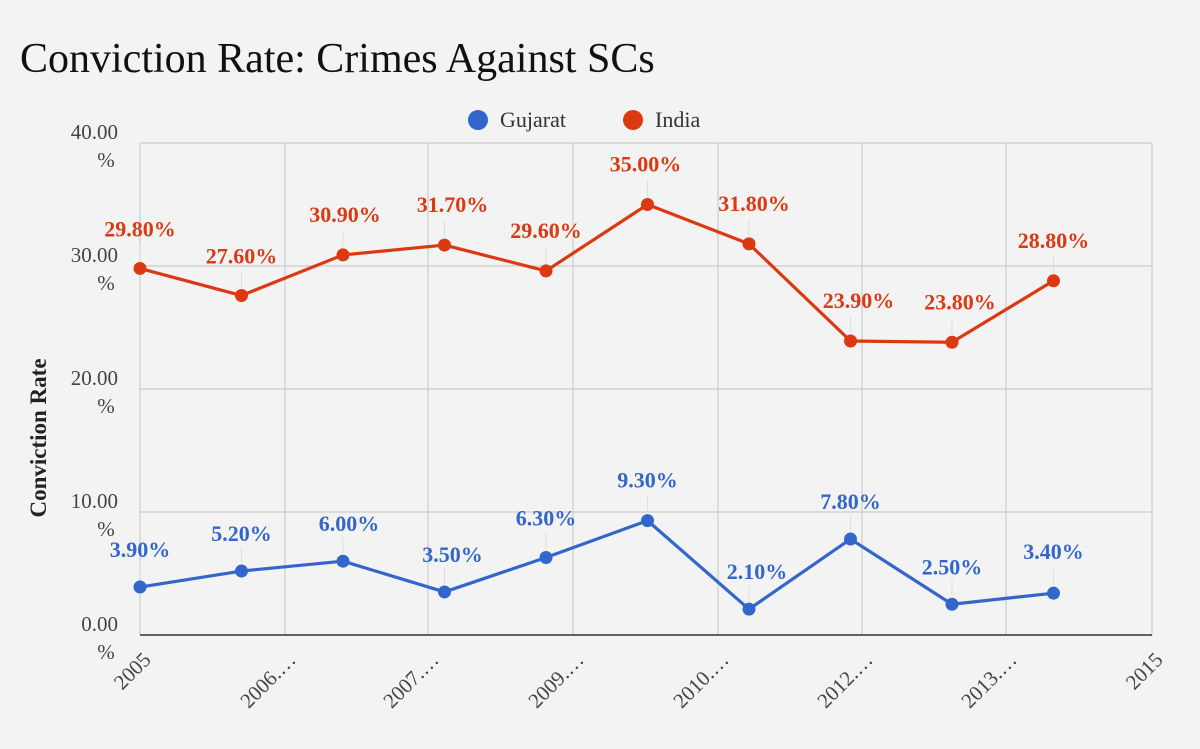 This screenshot has height=749, width=1200. Describe the element at coordinates (859, 300) in the screenshot. I see `data-label-india: 23.90%` at that location.